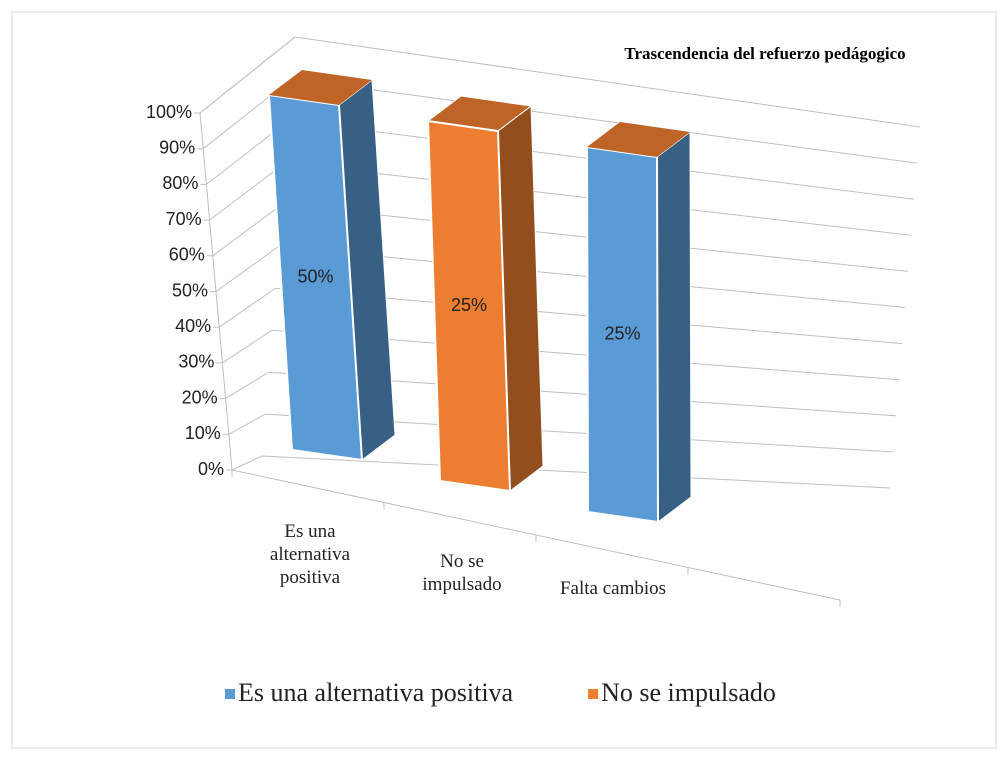  What do you see at coordinates (376, 692) in the screenshot?
I see `legend-label: Es una alternativa positiva` at bounding box center [376, 692].